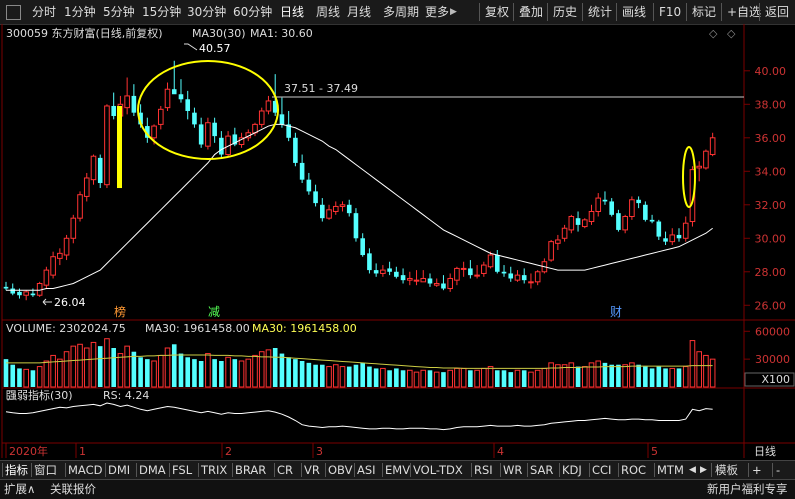 Image resolution: width=795 pixels, height=499 pixels. What do you see at coordinates (616, 312) in the screenshot?
I see `event-marker-2: 财` at bounding box center [616, 312].